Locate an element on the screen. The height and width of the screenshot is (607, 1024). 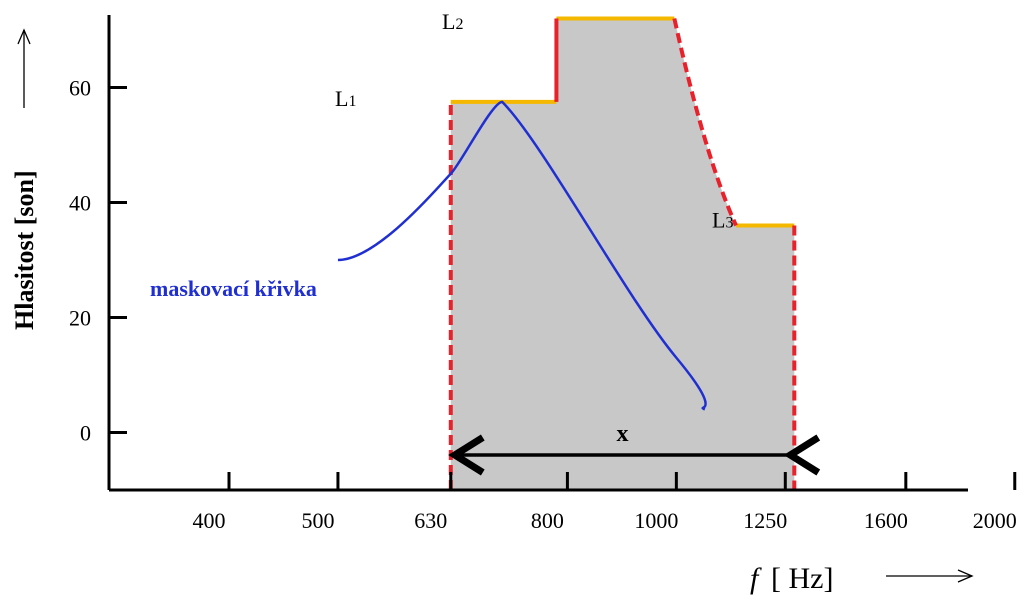
y-axis-label: Hlasitost [son] is located at coordinates (24, 250).